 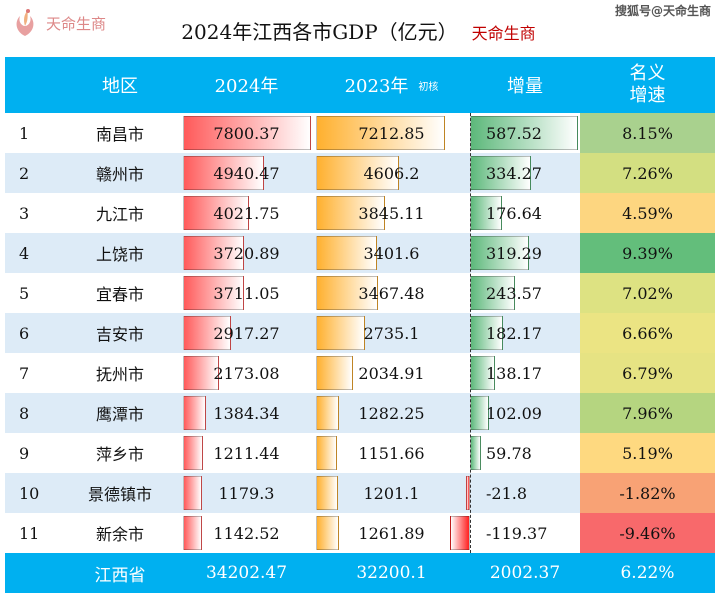 I want to click on gdp-2023-cell: 3467.48, so click(x=391, y=293).